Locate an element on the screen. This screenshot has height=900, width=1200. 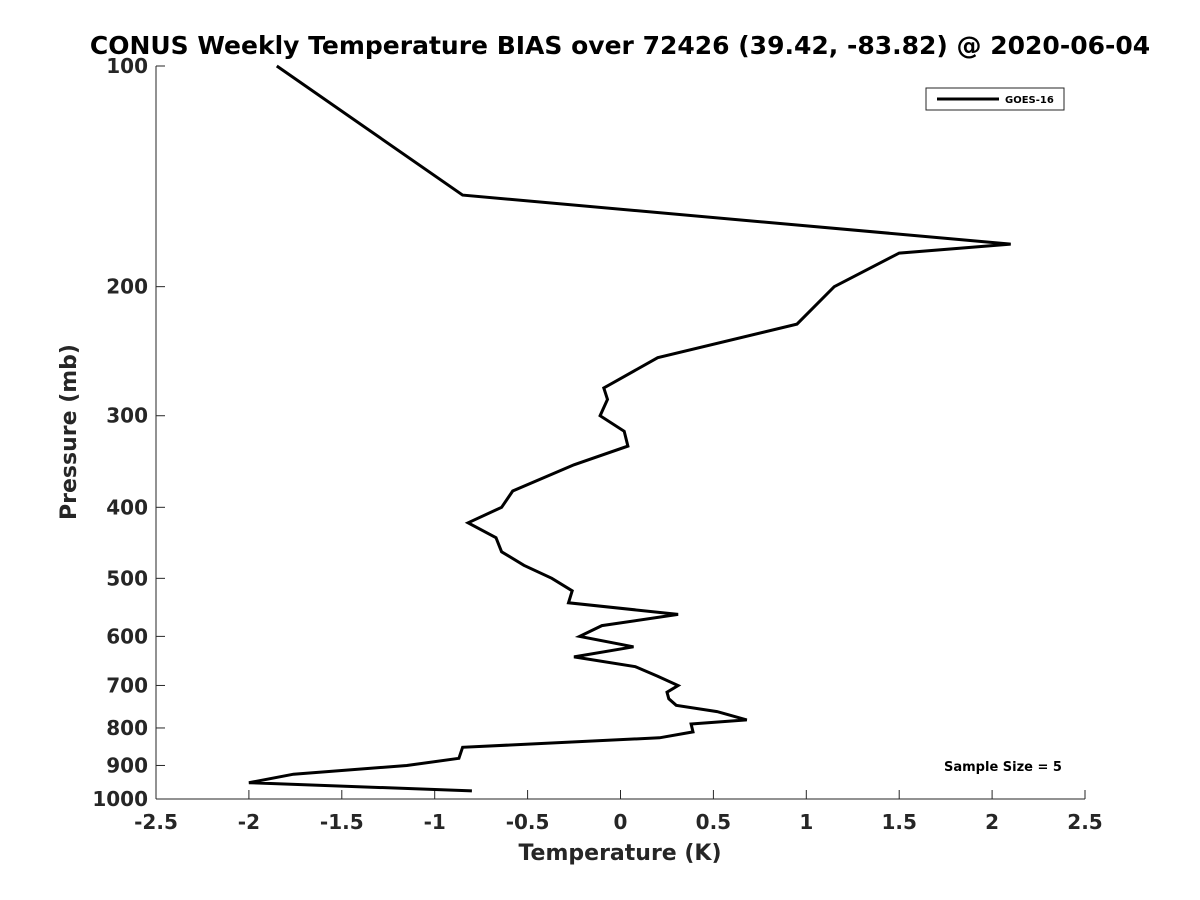
x-axis-label: Temperature (K) is located at coordinates (619, 853).